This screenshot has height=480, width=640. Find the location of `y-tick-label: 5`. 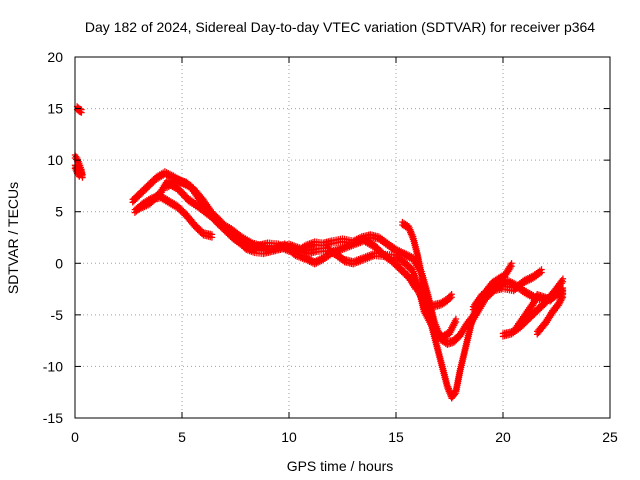

y-tick-label: 5 is located at coordinates (59, 212).